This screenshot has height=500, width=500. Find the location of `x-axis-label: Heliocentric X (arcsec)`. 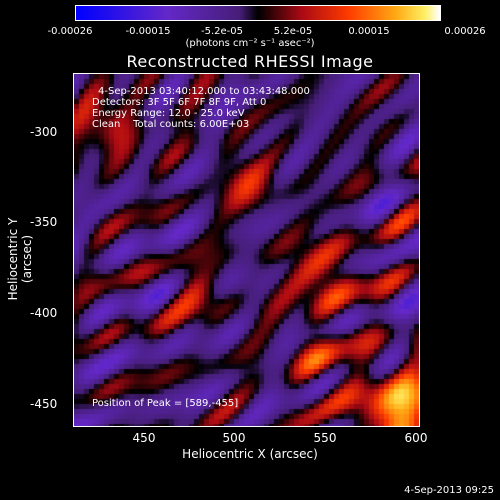

x-axis-label: Heliocentric X (arcsec) is located at coordinates (250, 454).